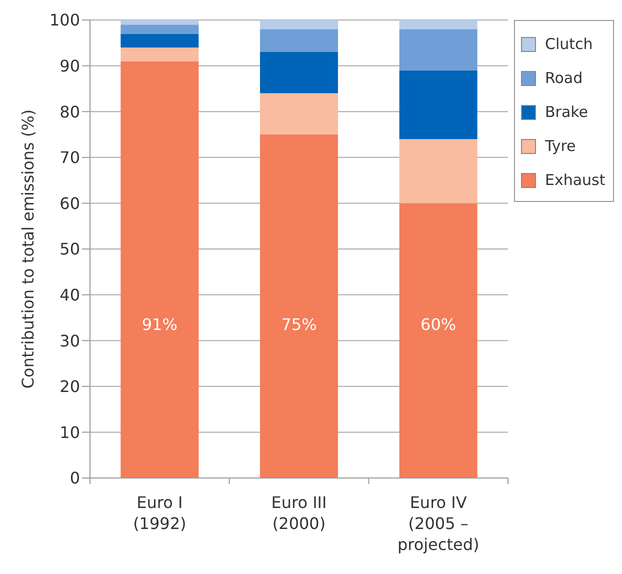 The image size is (622, 574). Describe the element at coordinates (438, 324) in the screenshot. I see `data-label: 60%` at that location.